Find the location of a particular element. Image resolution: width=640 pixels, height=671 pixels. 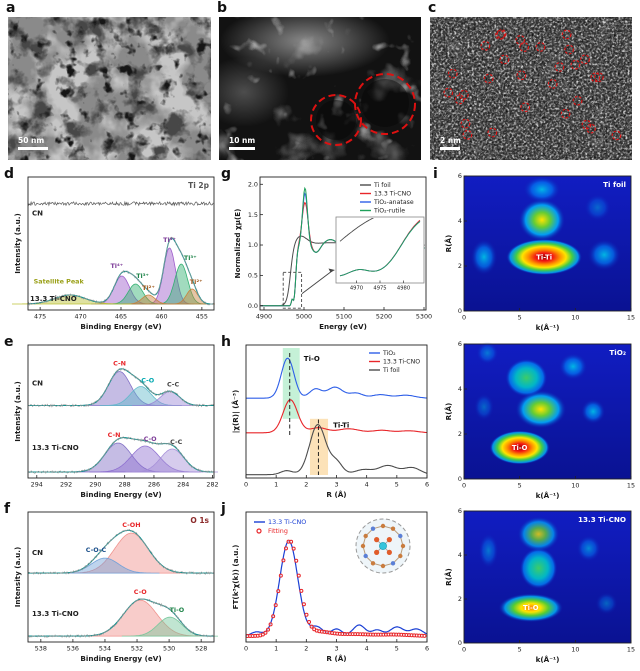

c-atom is located at coordinates (393, 528).